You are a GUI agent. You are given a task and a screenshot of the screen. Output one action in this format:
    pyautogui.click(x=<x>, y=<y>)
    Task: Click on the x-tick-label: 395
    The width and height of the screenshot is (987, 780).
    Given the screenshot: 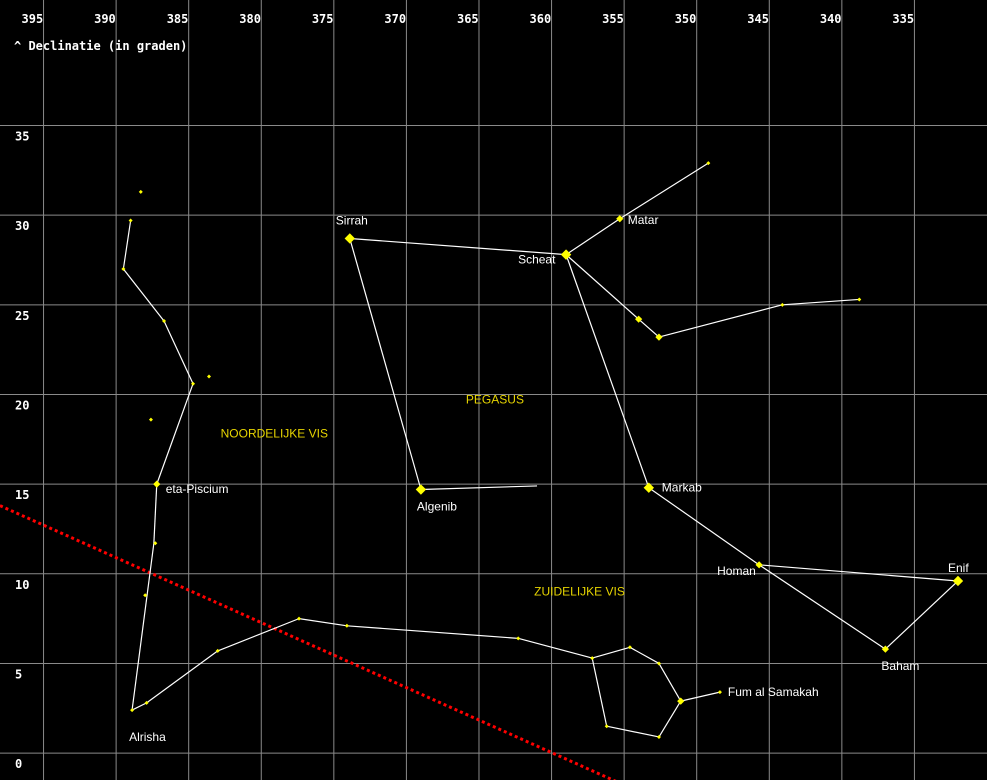 What is the action you would take?
    pyautogui.click(x=33, y=19)
    